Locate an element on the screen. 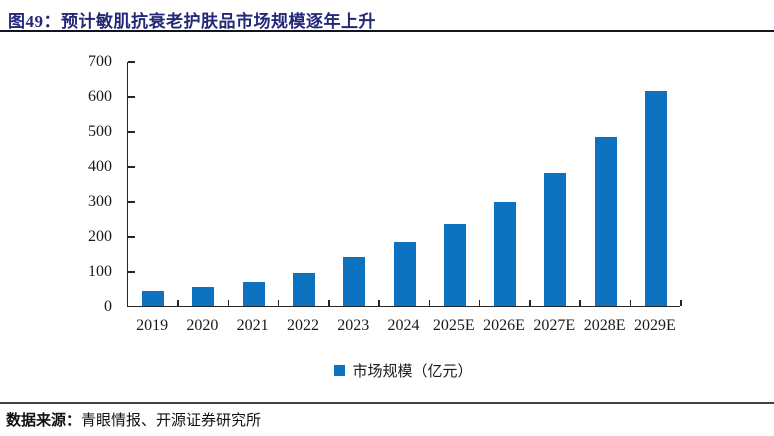 The image size is (774, 436). y-tick-label-400: 400 is located at coordinates (100, 166).